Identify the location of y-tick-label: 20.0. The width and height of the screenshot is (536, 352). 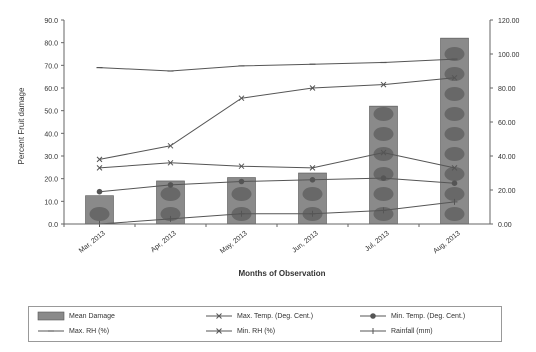
(51, 180).